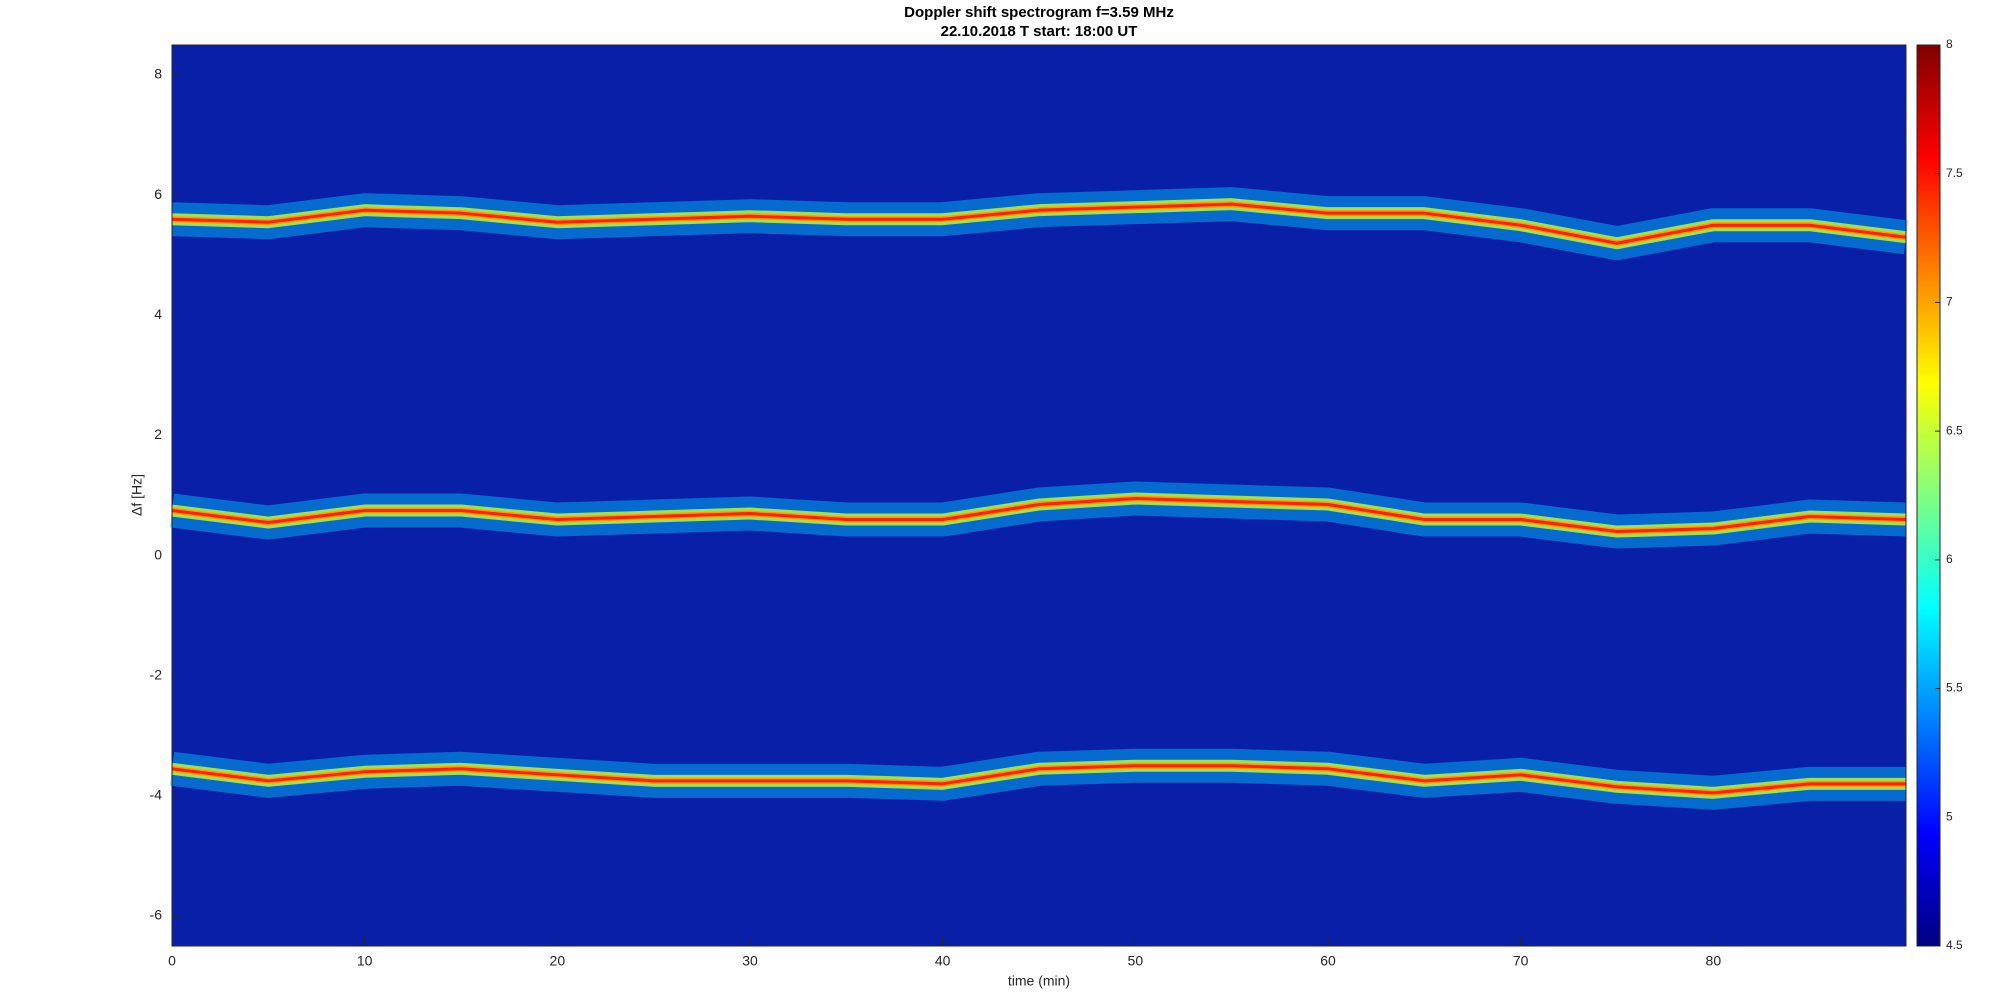  Describe the element at coordinates (558, 961) in the screenshot. I see `x-tick-label: 20` at that location.